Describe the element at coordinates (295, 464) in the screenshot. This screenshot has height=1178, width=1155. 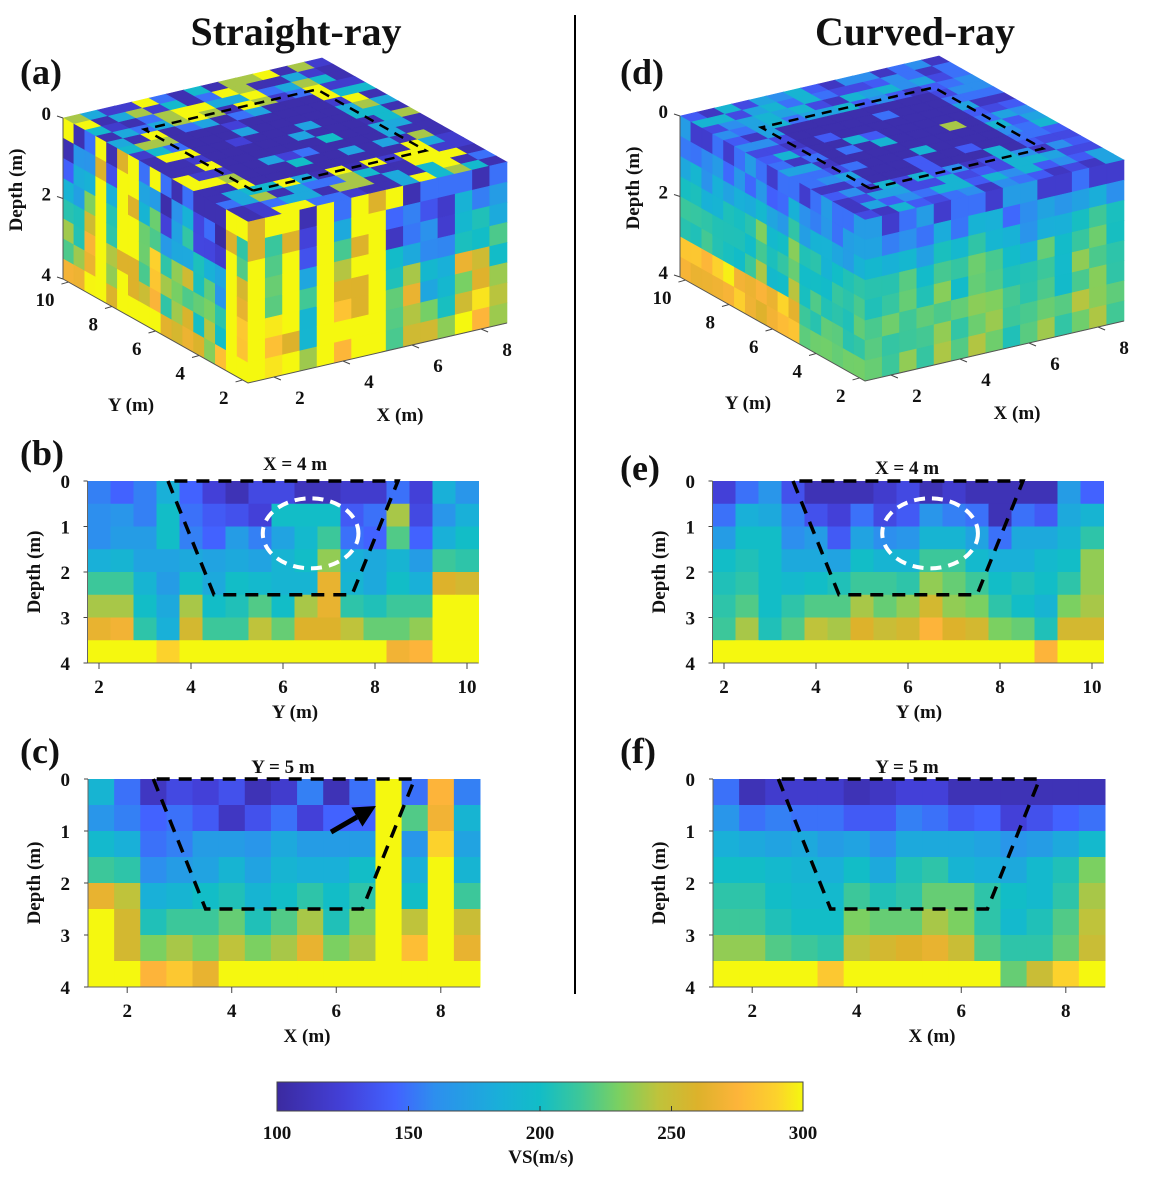
I see `slice-title: X = 4 m` at that location.